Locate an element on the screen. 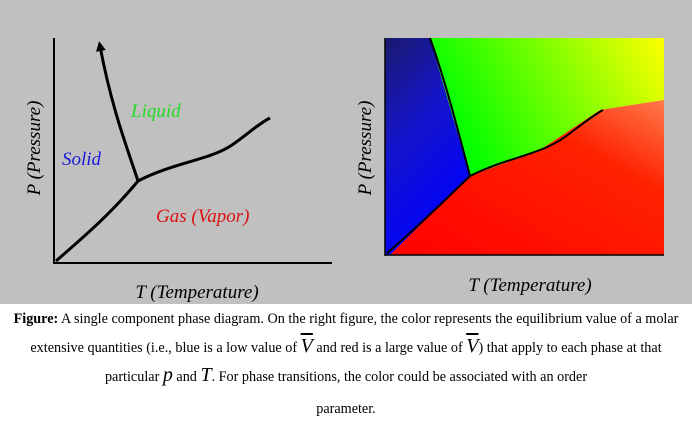  caption-label: Figure: is located at coordinates (36, 319).